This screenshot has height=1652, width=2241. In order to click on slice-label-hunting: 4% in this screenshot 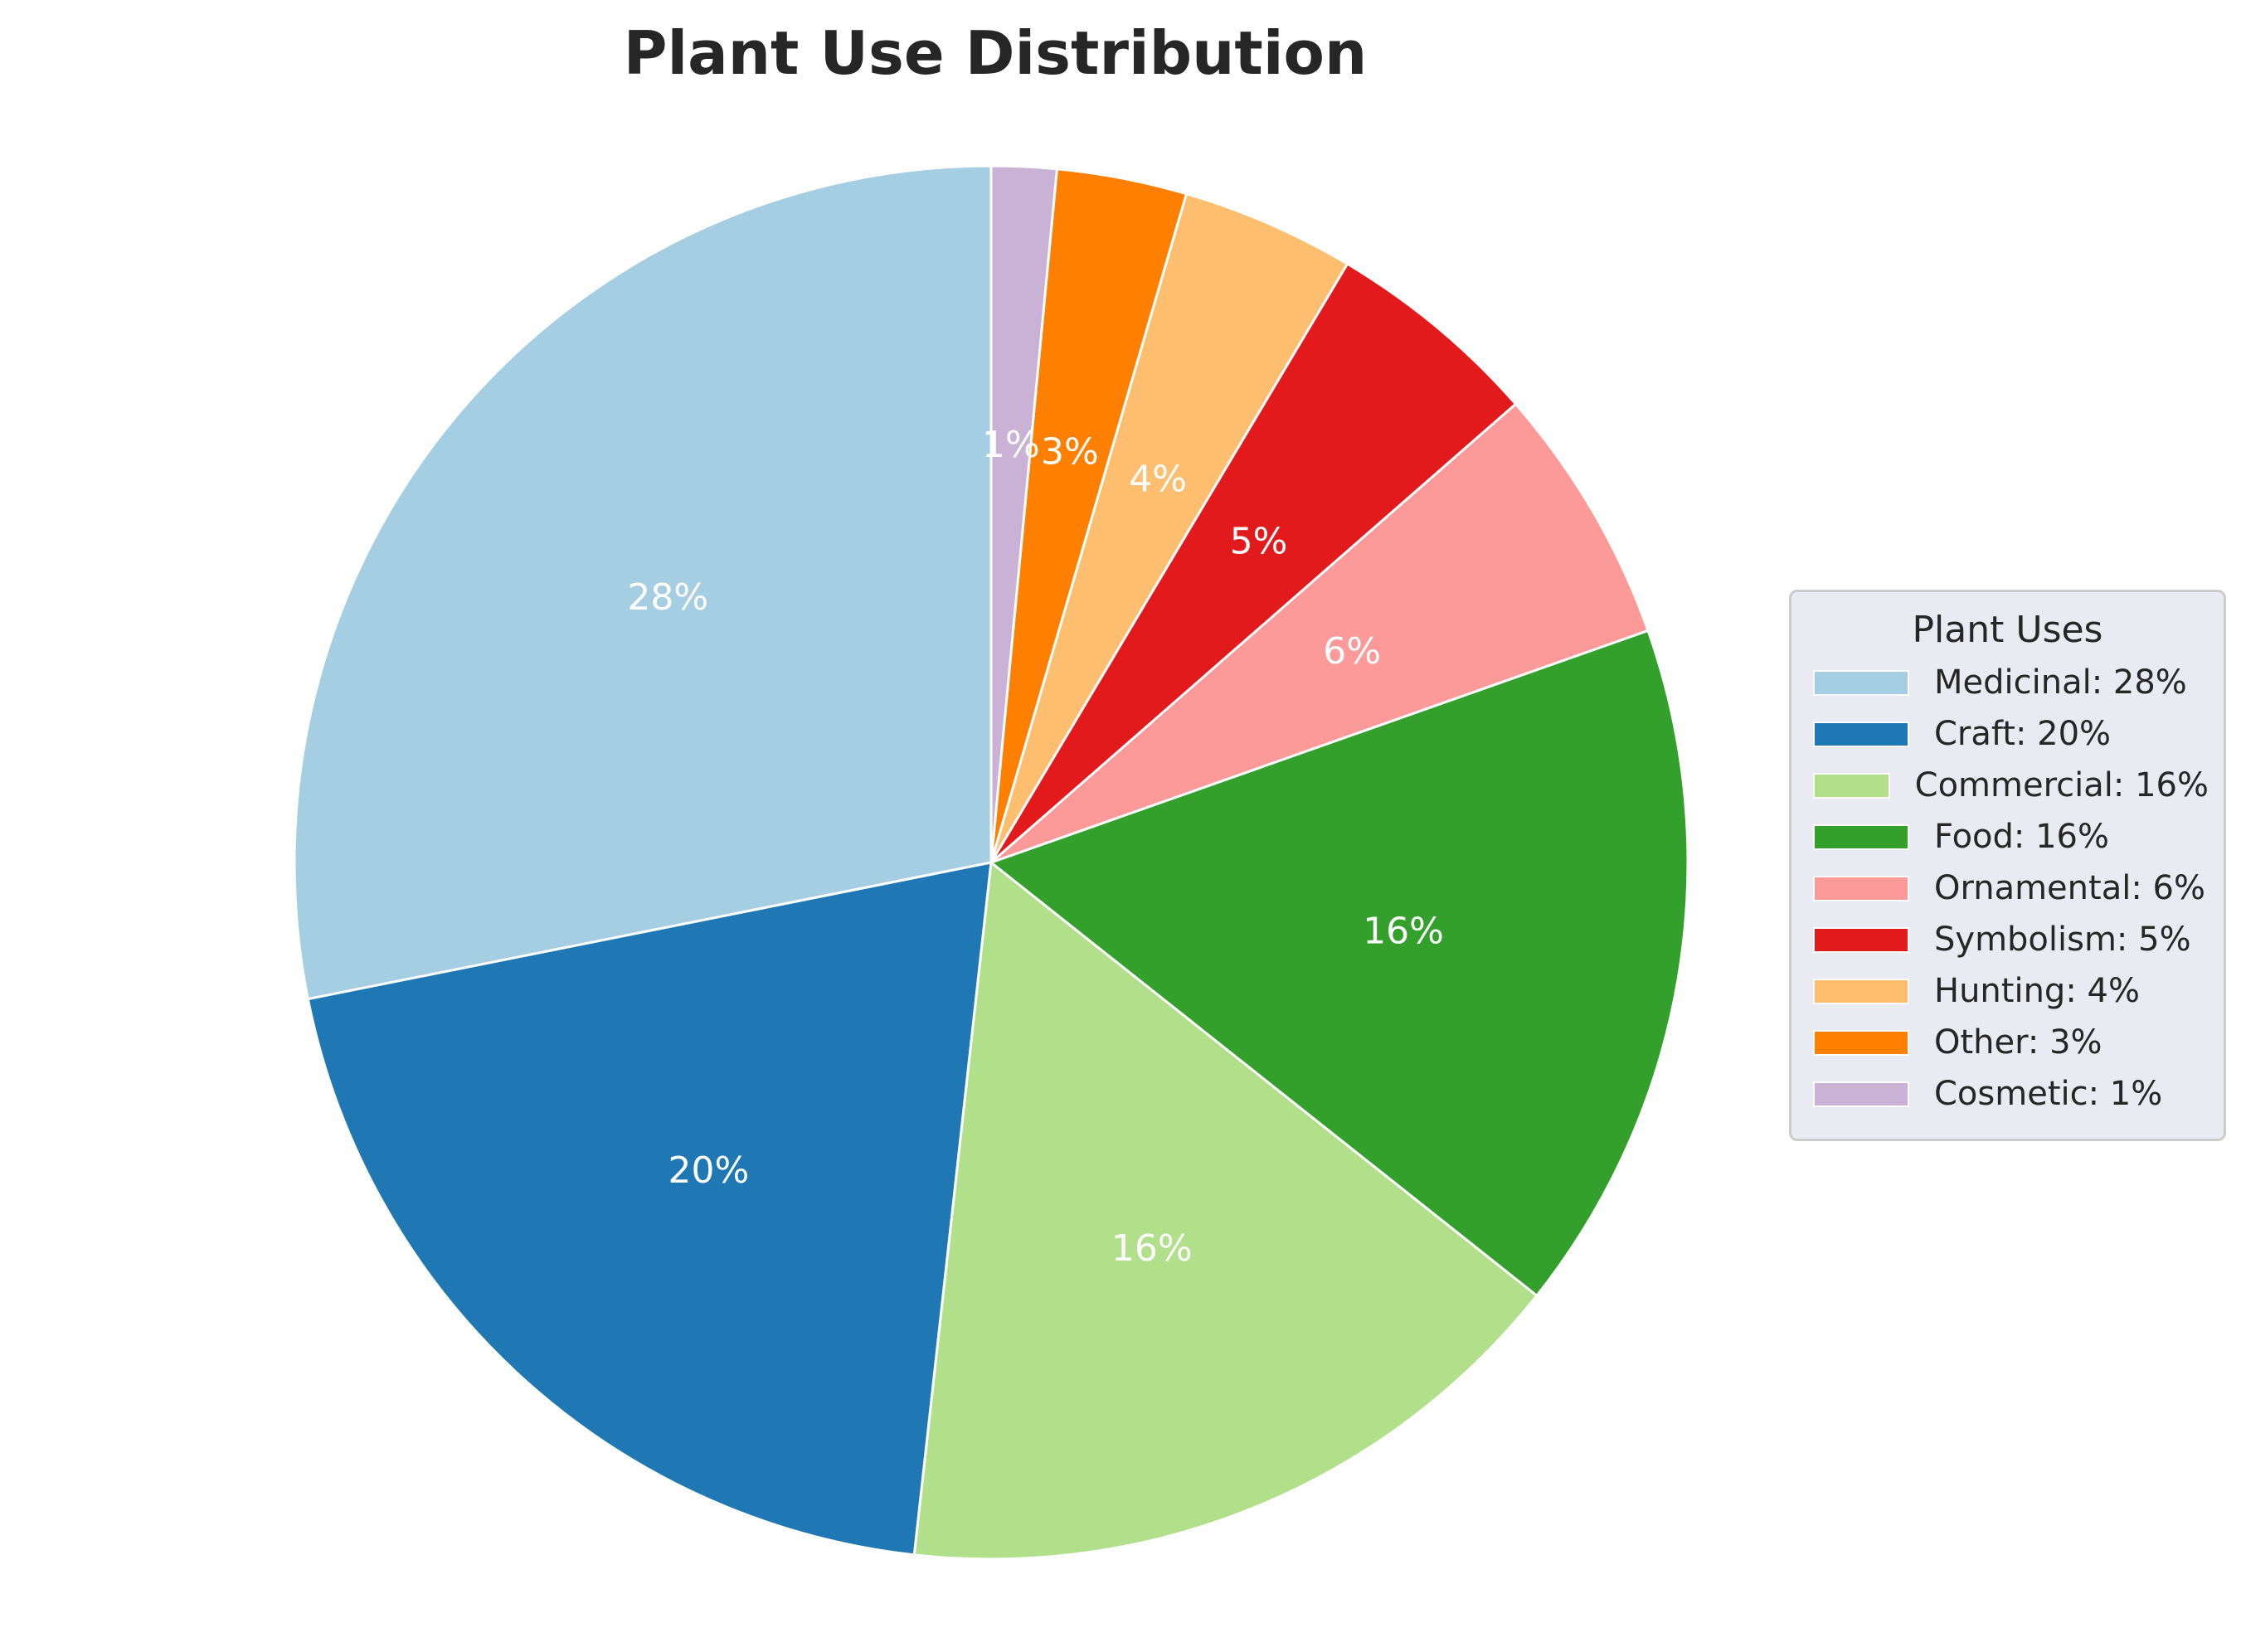, I will do `click(1158, 479)`.